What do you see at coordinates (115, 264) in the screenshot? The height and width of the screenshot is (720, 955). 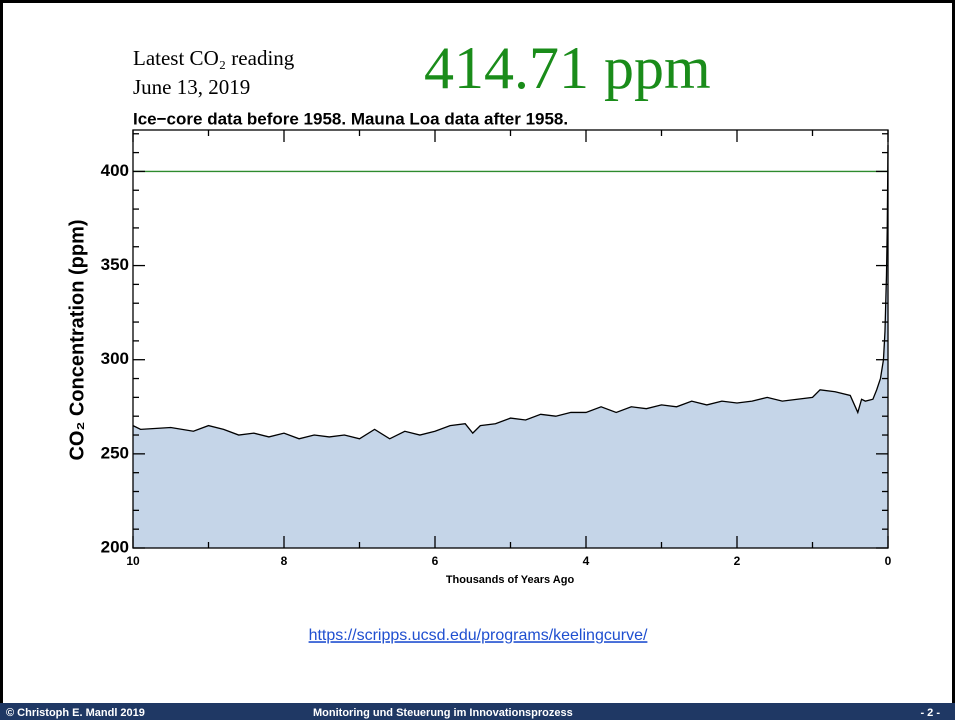 I see `y-tick-label: 350` at bounding box center [115, 264].